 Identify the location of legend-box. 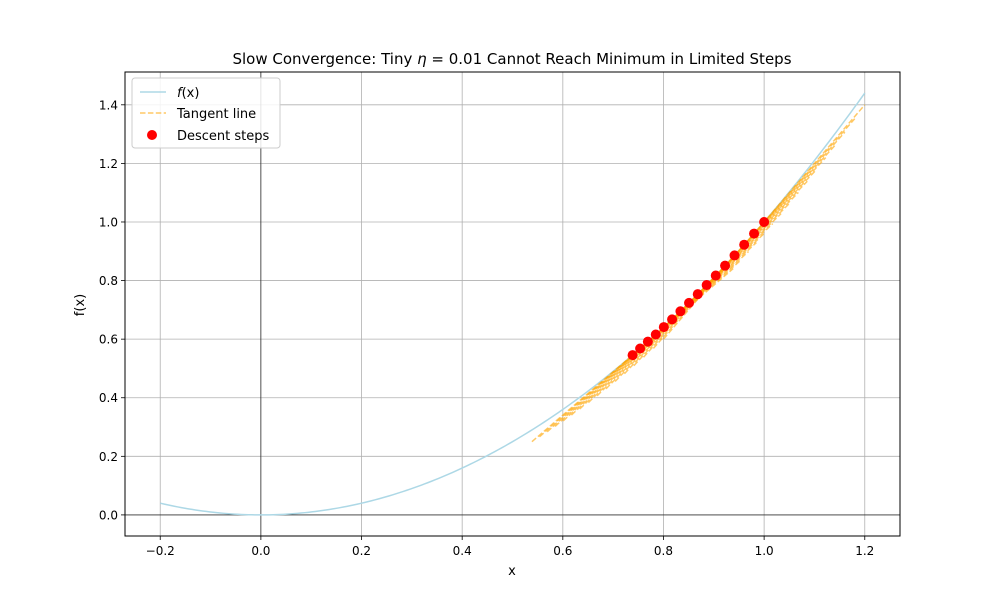
(206, 113).